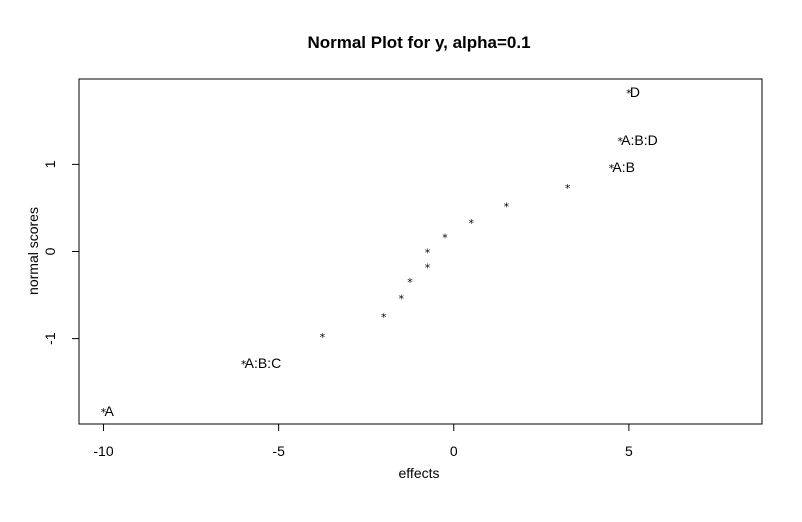 The width and height of the screenshot is (802, 522). Describe the element at coordinates (623, 167) in the screenshot. I see `point-label: A:B` at that location.